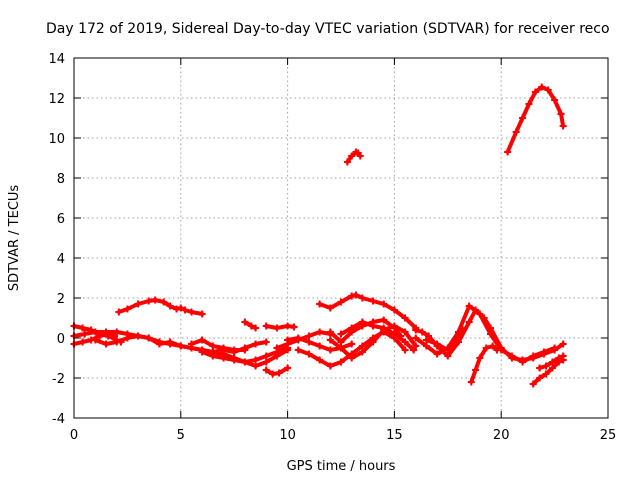 The image size is (640, 480). What do you see at coordinates (61, 259) in the screenshot?
I see `y-tick-label: 4` at bounding box center [61, 259].